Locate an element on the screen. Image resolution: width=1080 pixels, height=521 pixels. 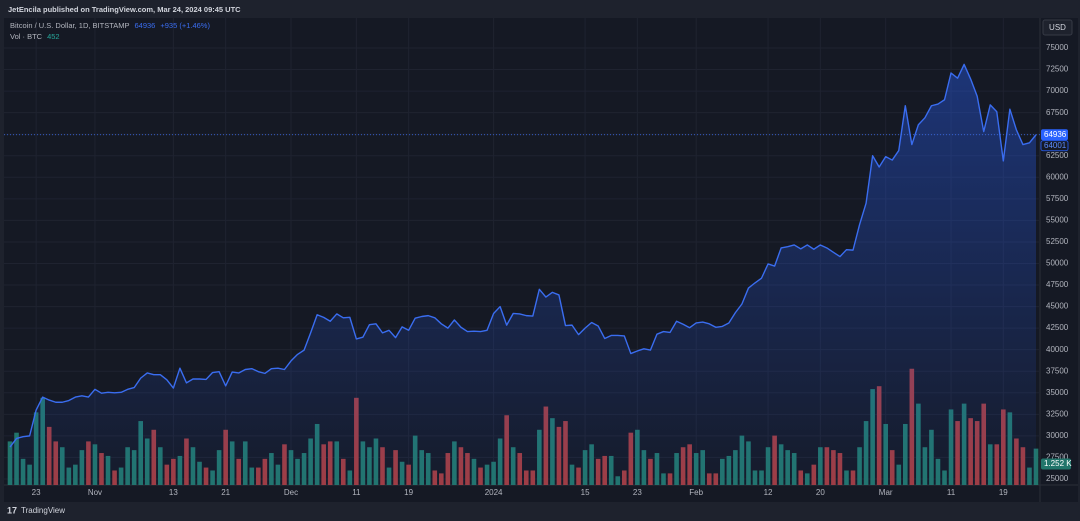
volume-label-box is located at coordinates (1056, 464).